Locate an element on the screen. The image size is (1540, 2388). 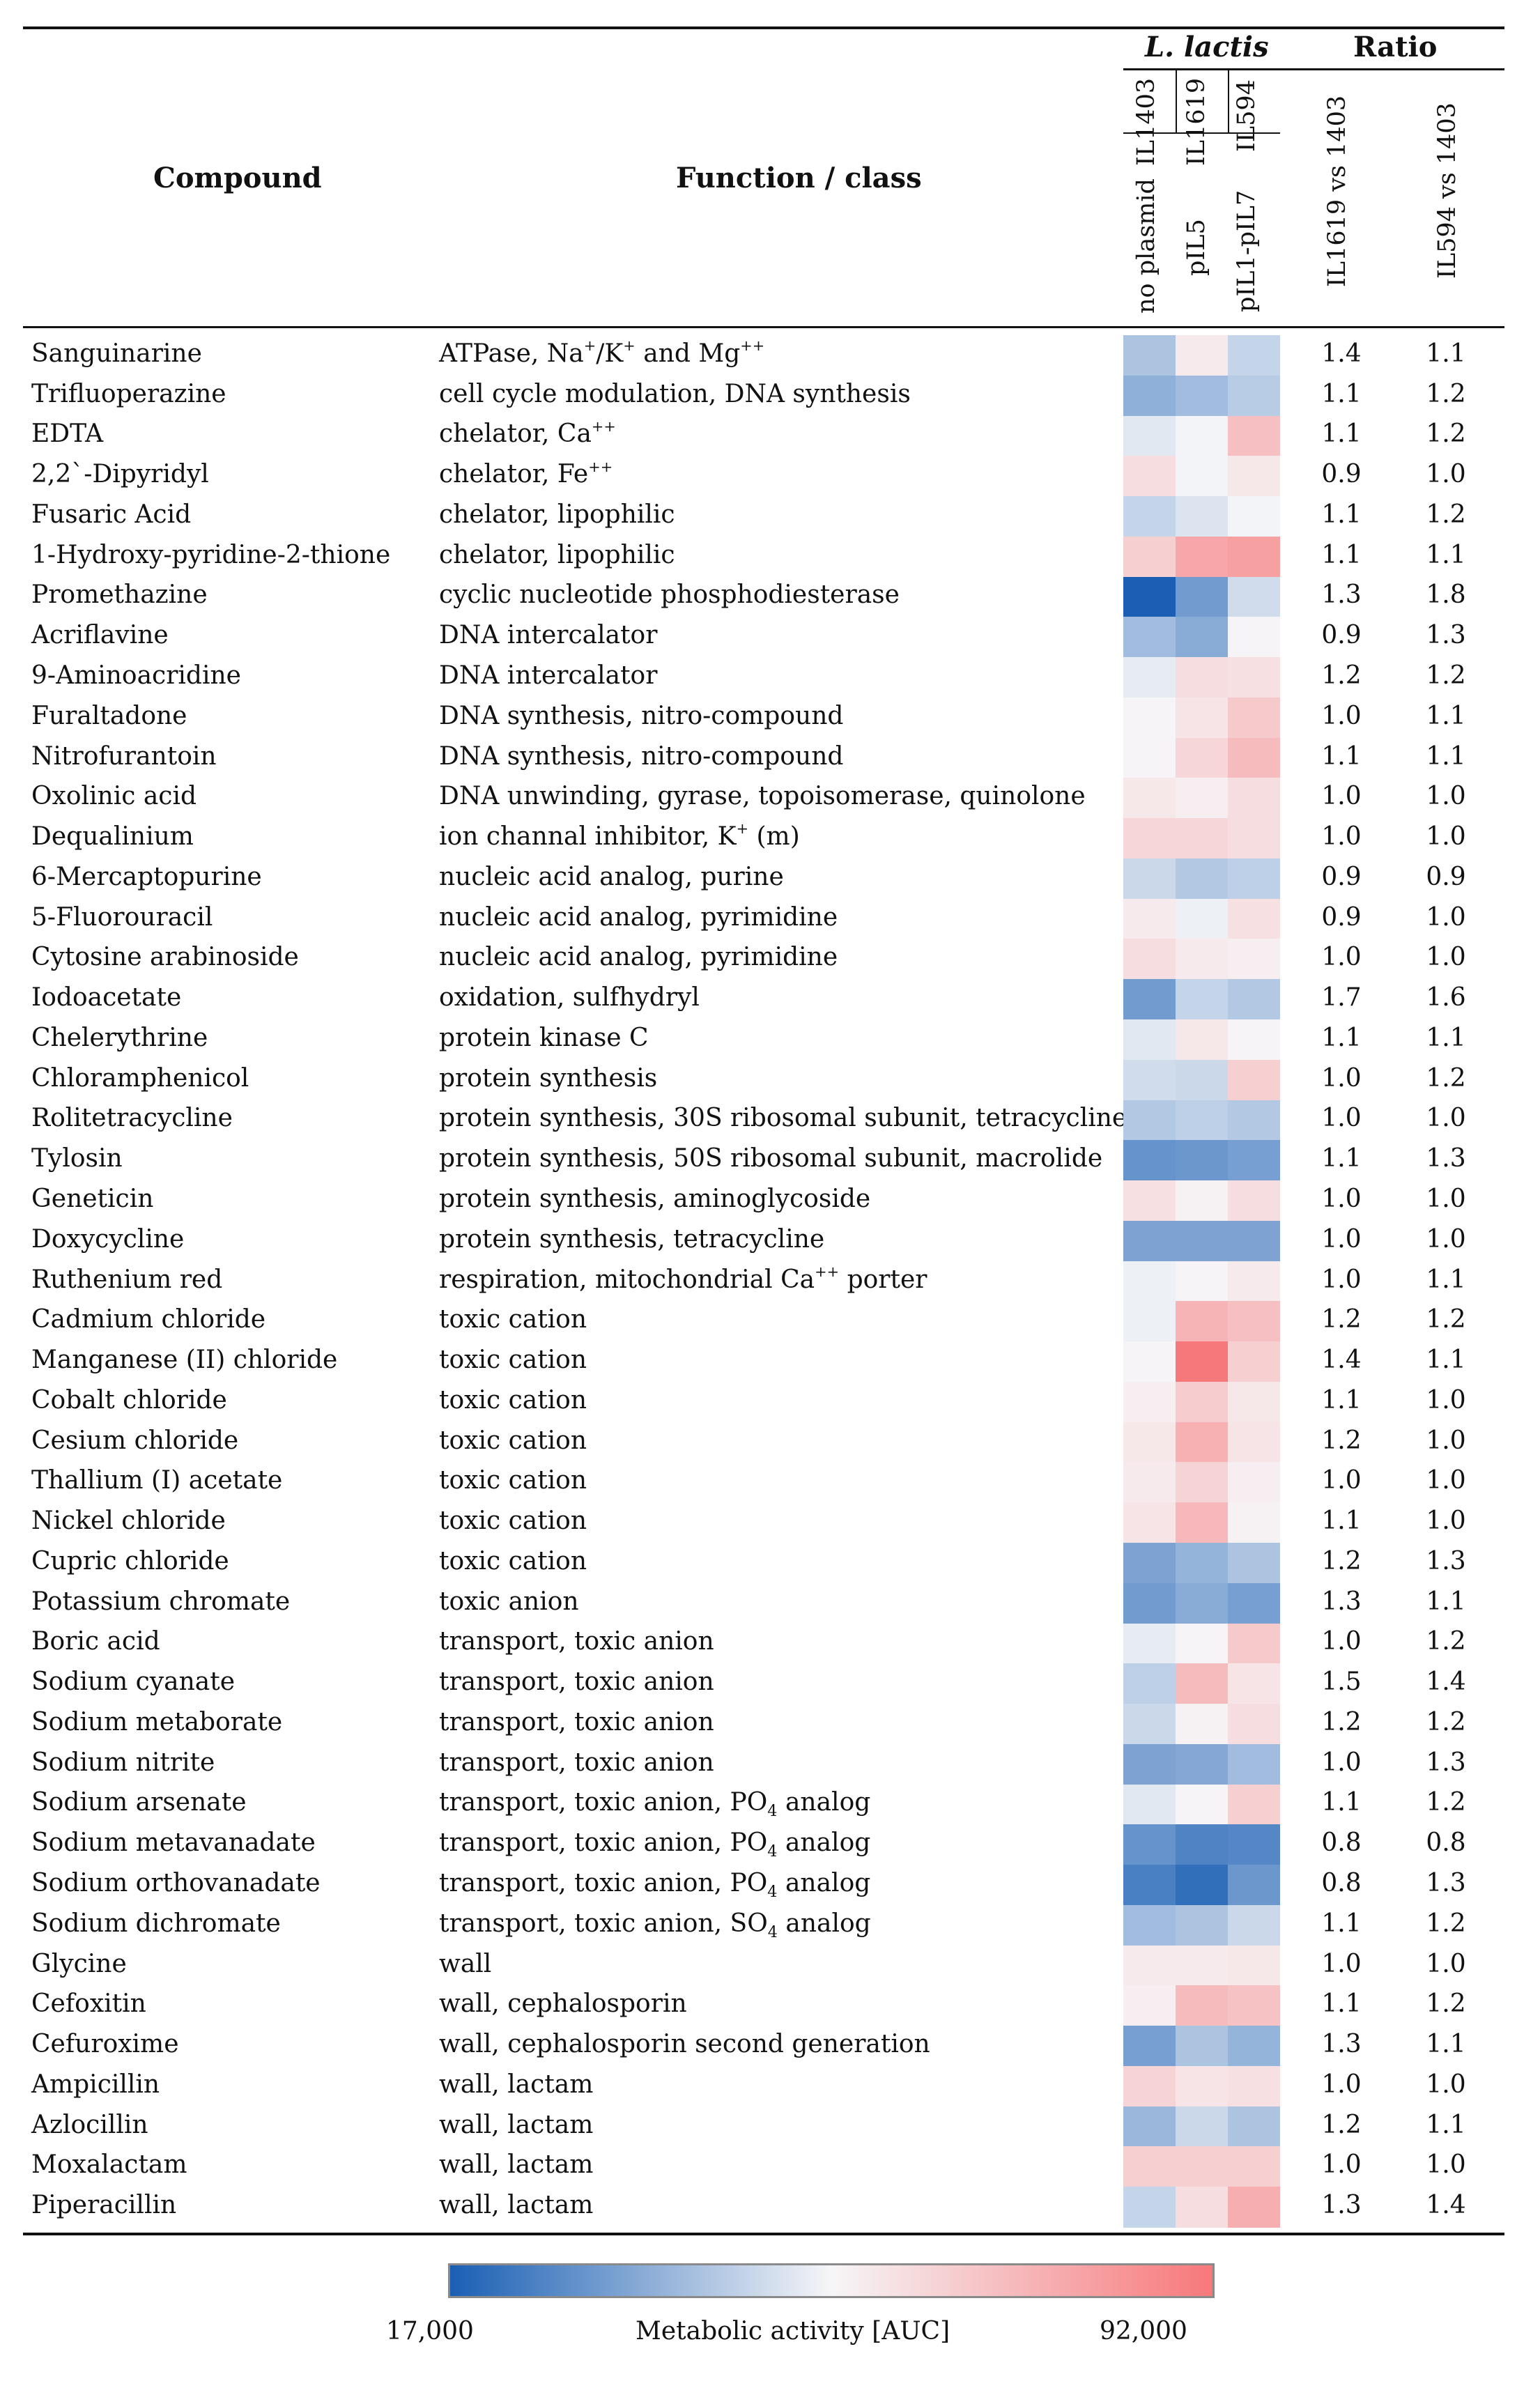
compound-name: EDTA is located at coordinates (67, 434).